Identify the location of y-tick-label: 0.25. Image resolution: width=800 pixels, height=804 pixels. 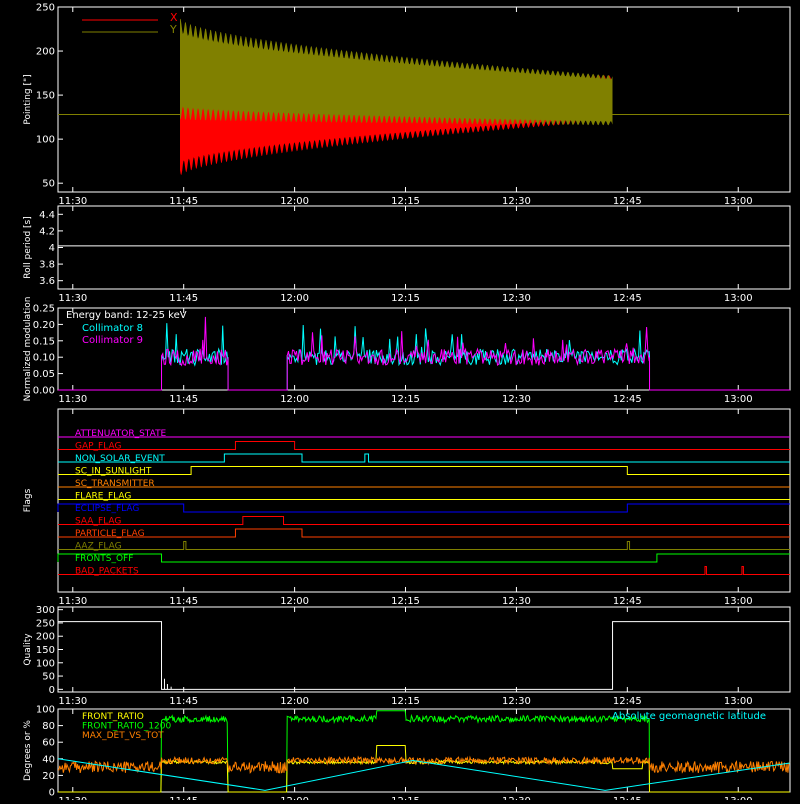
(44, 309).